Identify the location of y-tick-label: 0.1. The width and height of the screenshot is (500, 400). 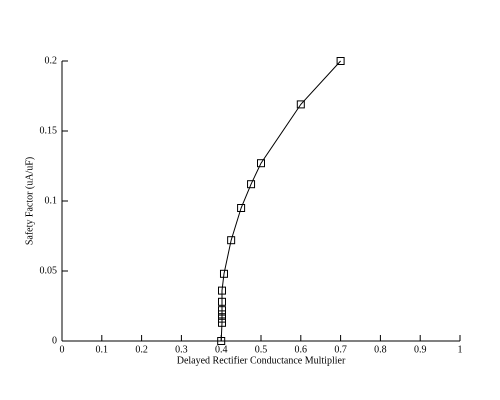
(51, 200).